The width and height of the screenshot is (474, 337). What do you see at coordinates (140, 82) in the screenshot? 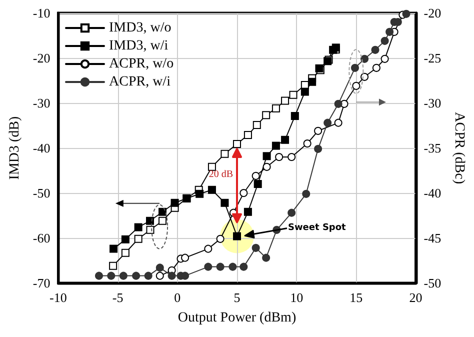
I see `legend-label: ACPR, w/i` at bounding box center [140, 82].